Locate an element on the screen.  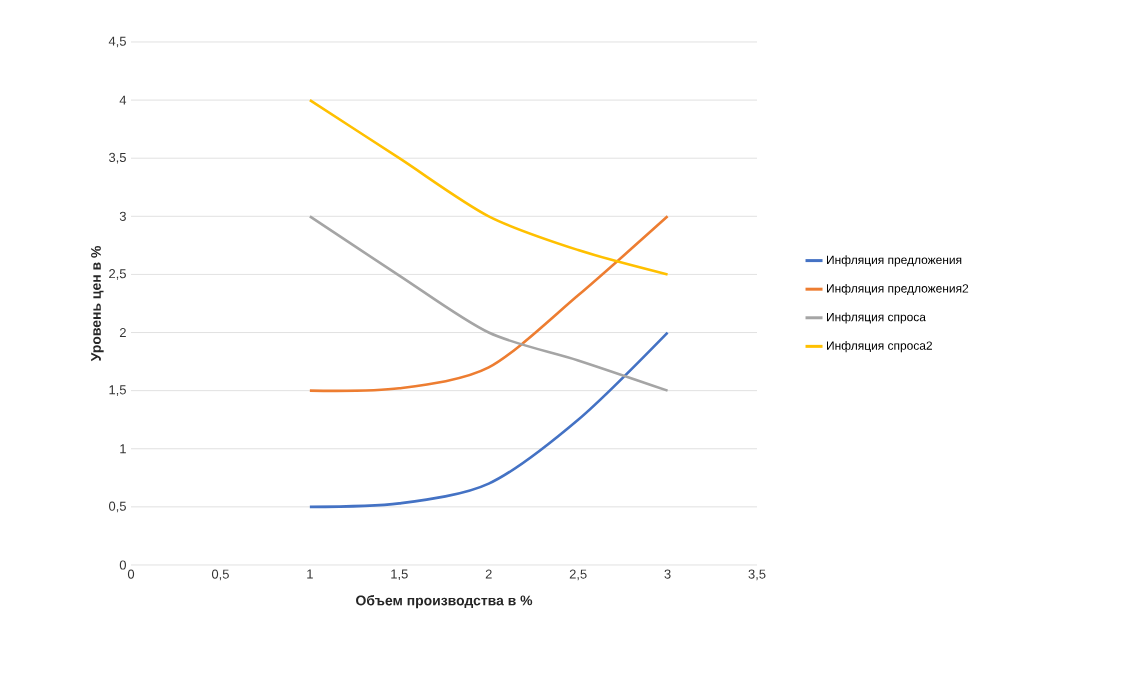
x-tick-label: 2,5 is located at coordinates (578, 575).